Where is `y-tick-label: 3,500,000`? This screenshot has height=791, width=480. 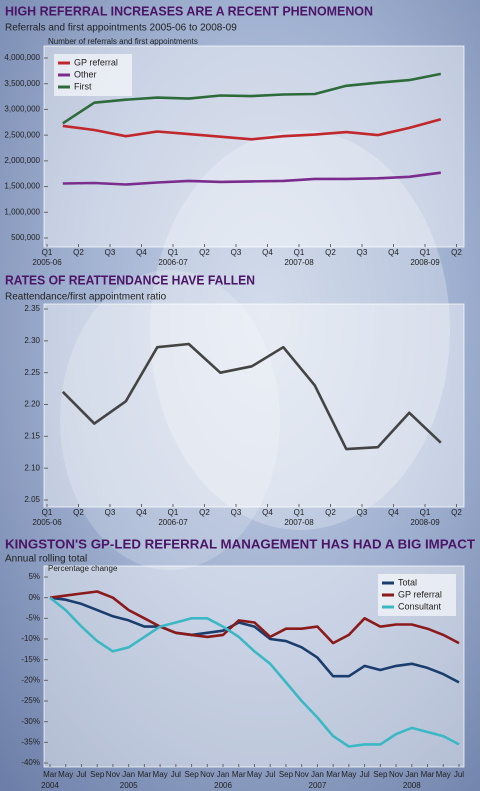
y-tick-label: 3,500,000 is located at coordinates (22, 83).